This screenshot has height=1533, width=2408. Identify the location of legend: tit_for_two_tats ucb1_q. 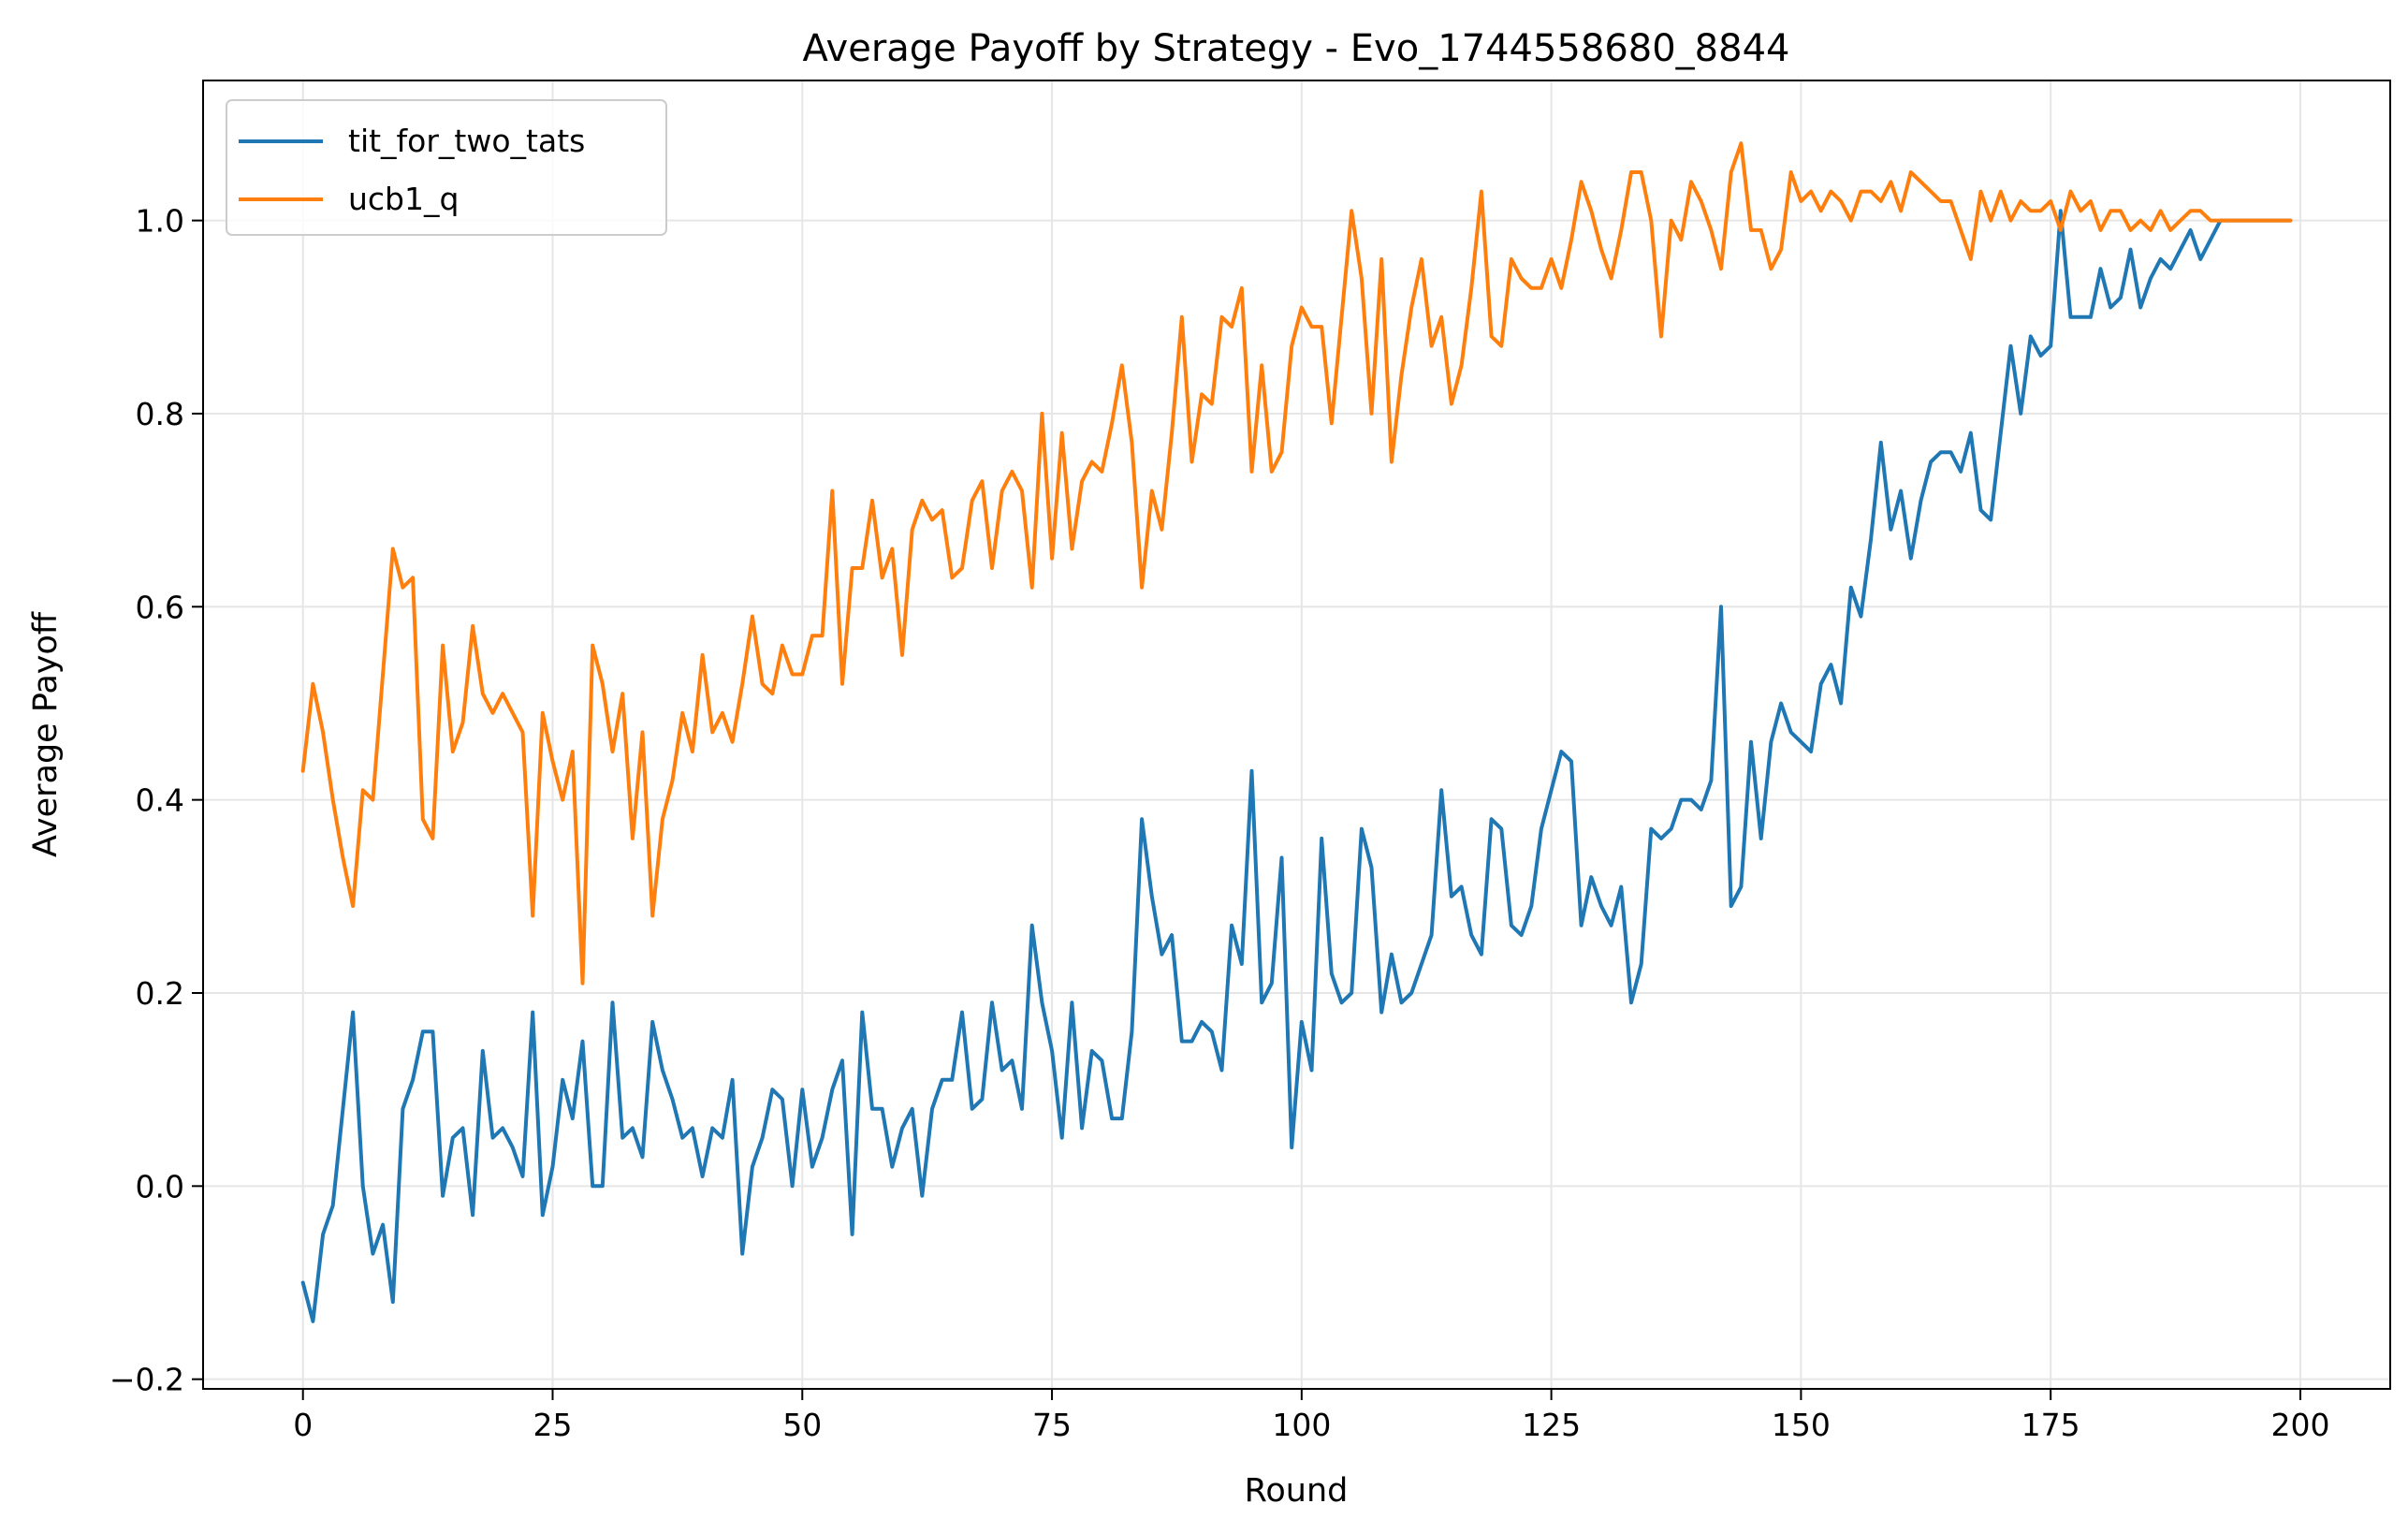
(446, 167).